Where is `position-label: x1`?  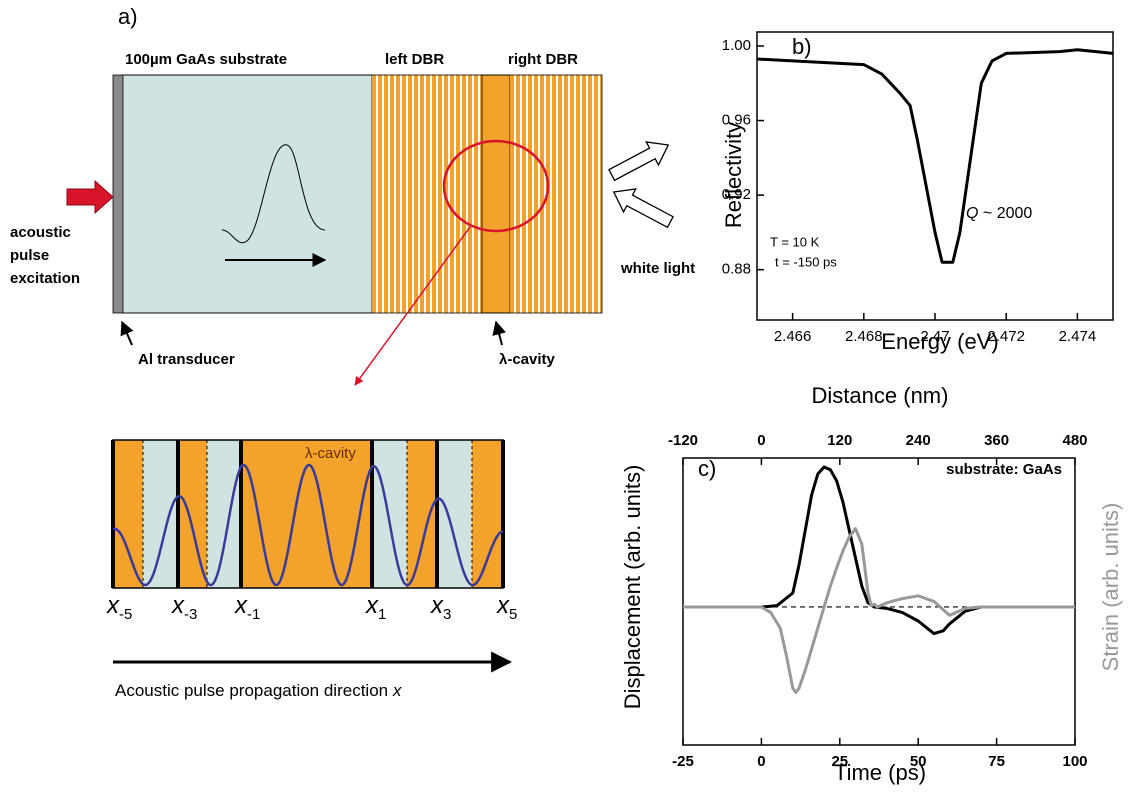 position-label: x1 is located at coordinates (375, 607).